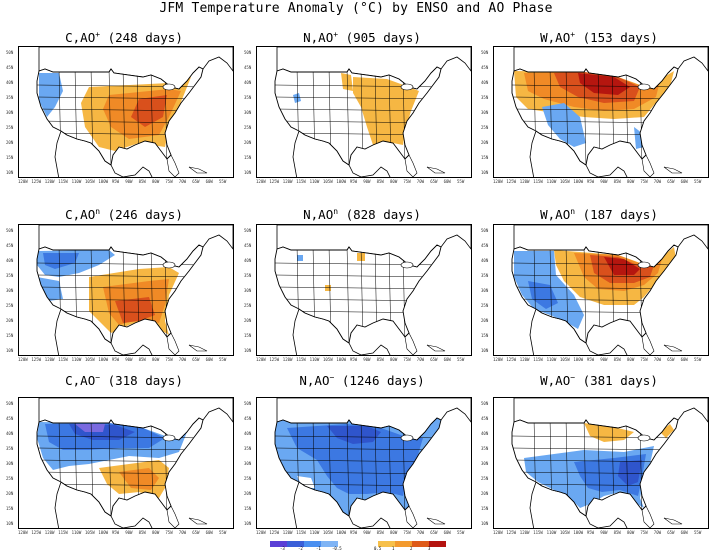 The width and height of the screenshot is (712, 551). I want to click on latitude-label: 40N, so click(248, 433).